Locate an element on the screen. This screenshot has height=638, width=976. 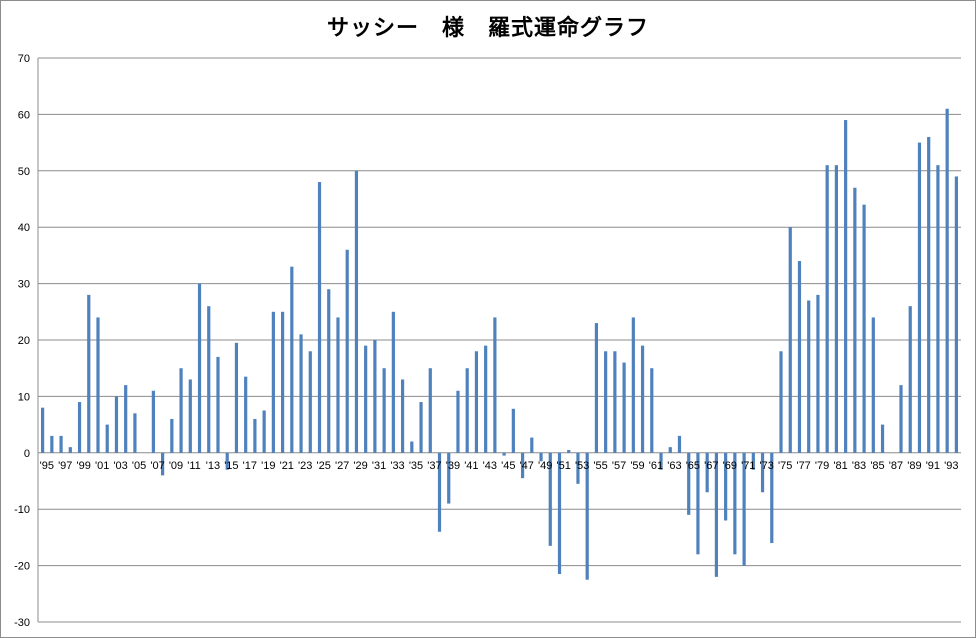
x-tick-label: '47 is located at coordinates (527, 466).